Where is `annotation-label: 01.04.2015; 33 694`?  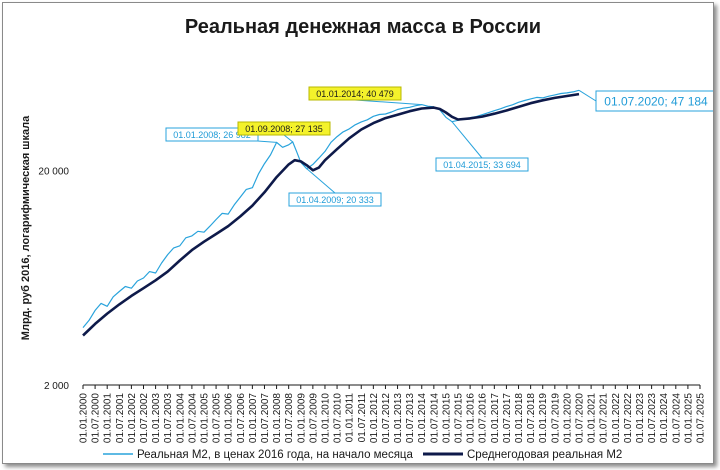 annotation-label: 01.04.2015; 33 694 is located at coordinates (482, 165).